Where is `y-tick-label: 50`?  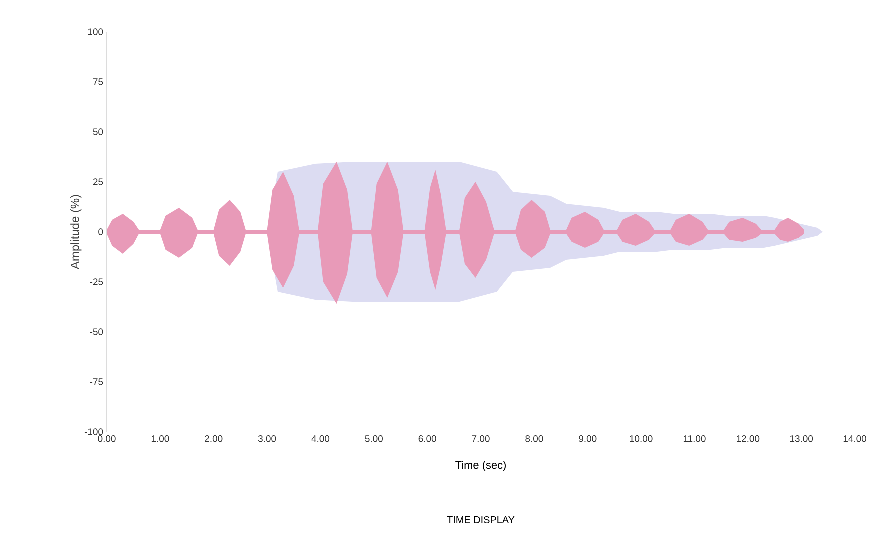 y-tick-label: 50 is located at coordinates (98, 132).